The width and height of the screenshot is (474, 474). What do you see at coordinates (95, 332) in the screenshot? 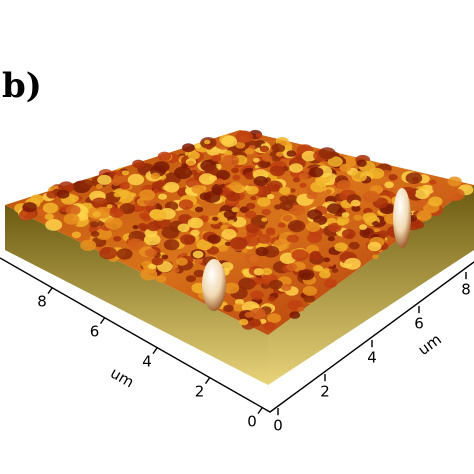
I see `tick-label: 6` at bounding box center [95, 332].